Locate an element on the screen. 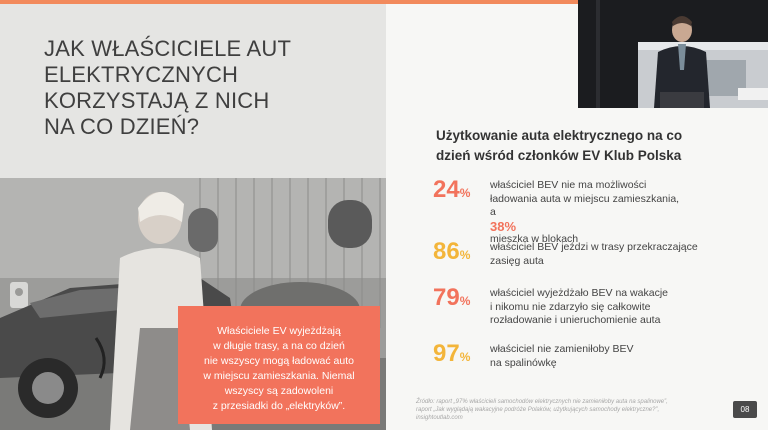  stat-line: właściciel wyjeżdżało BEV na wakacje is located at coordinates (579, 293).